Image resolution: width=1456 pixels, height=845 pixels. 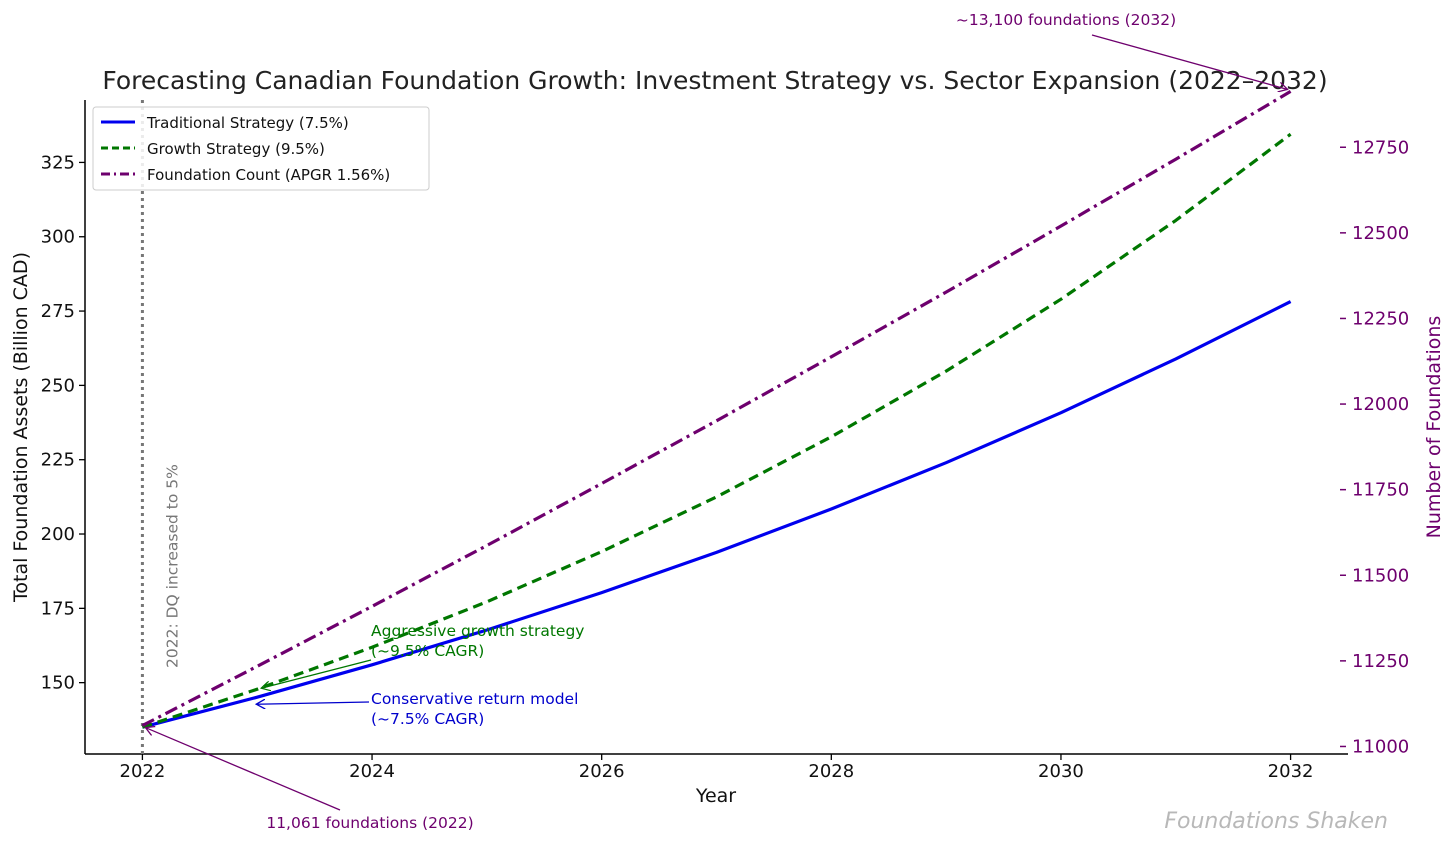 What do you see at coordinates (1380, 404) in the screenshot?
I see `right-tick-label: 12000` at bounding box center [1380, 404].